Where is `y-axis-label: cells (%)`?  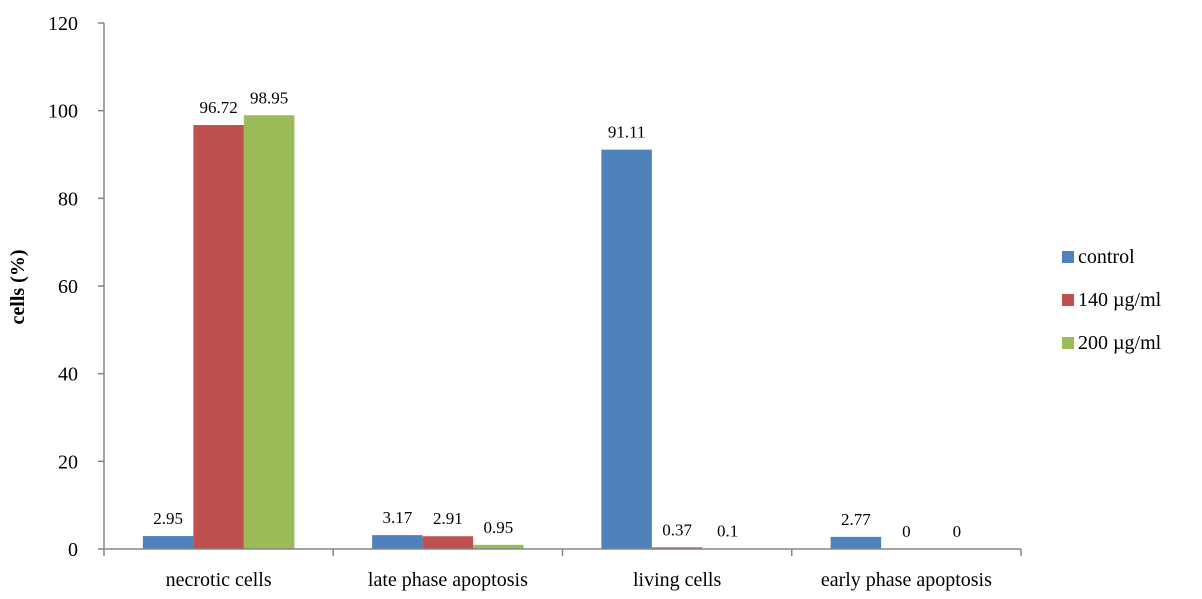 y-axis-label: cells (%) is located at coordinates (18, 287).